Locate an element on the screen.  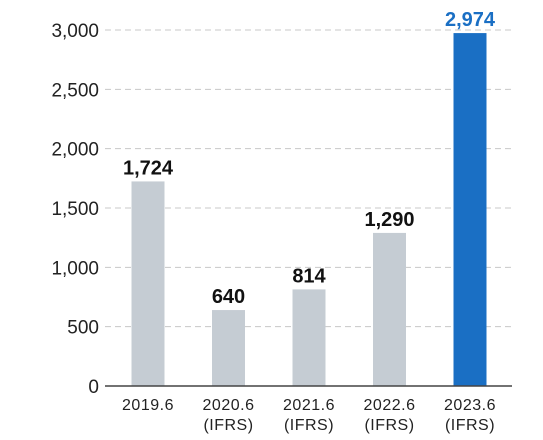
x-tick-label: 2021.6 is located at coordinates (309, 405).